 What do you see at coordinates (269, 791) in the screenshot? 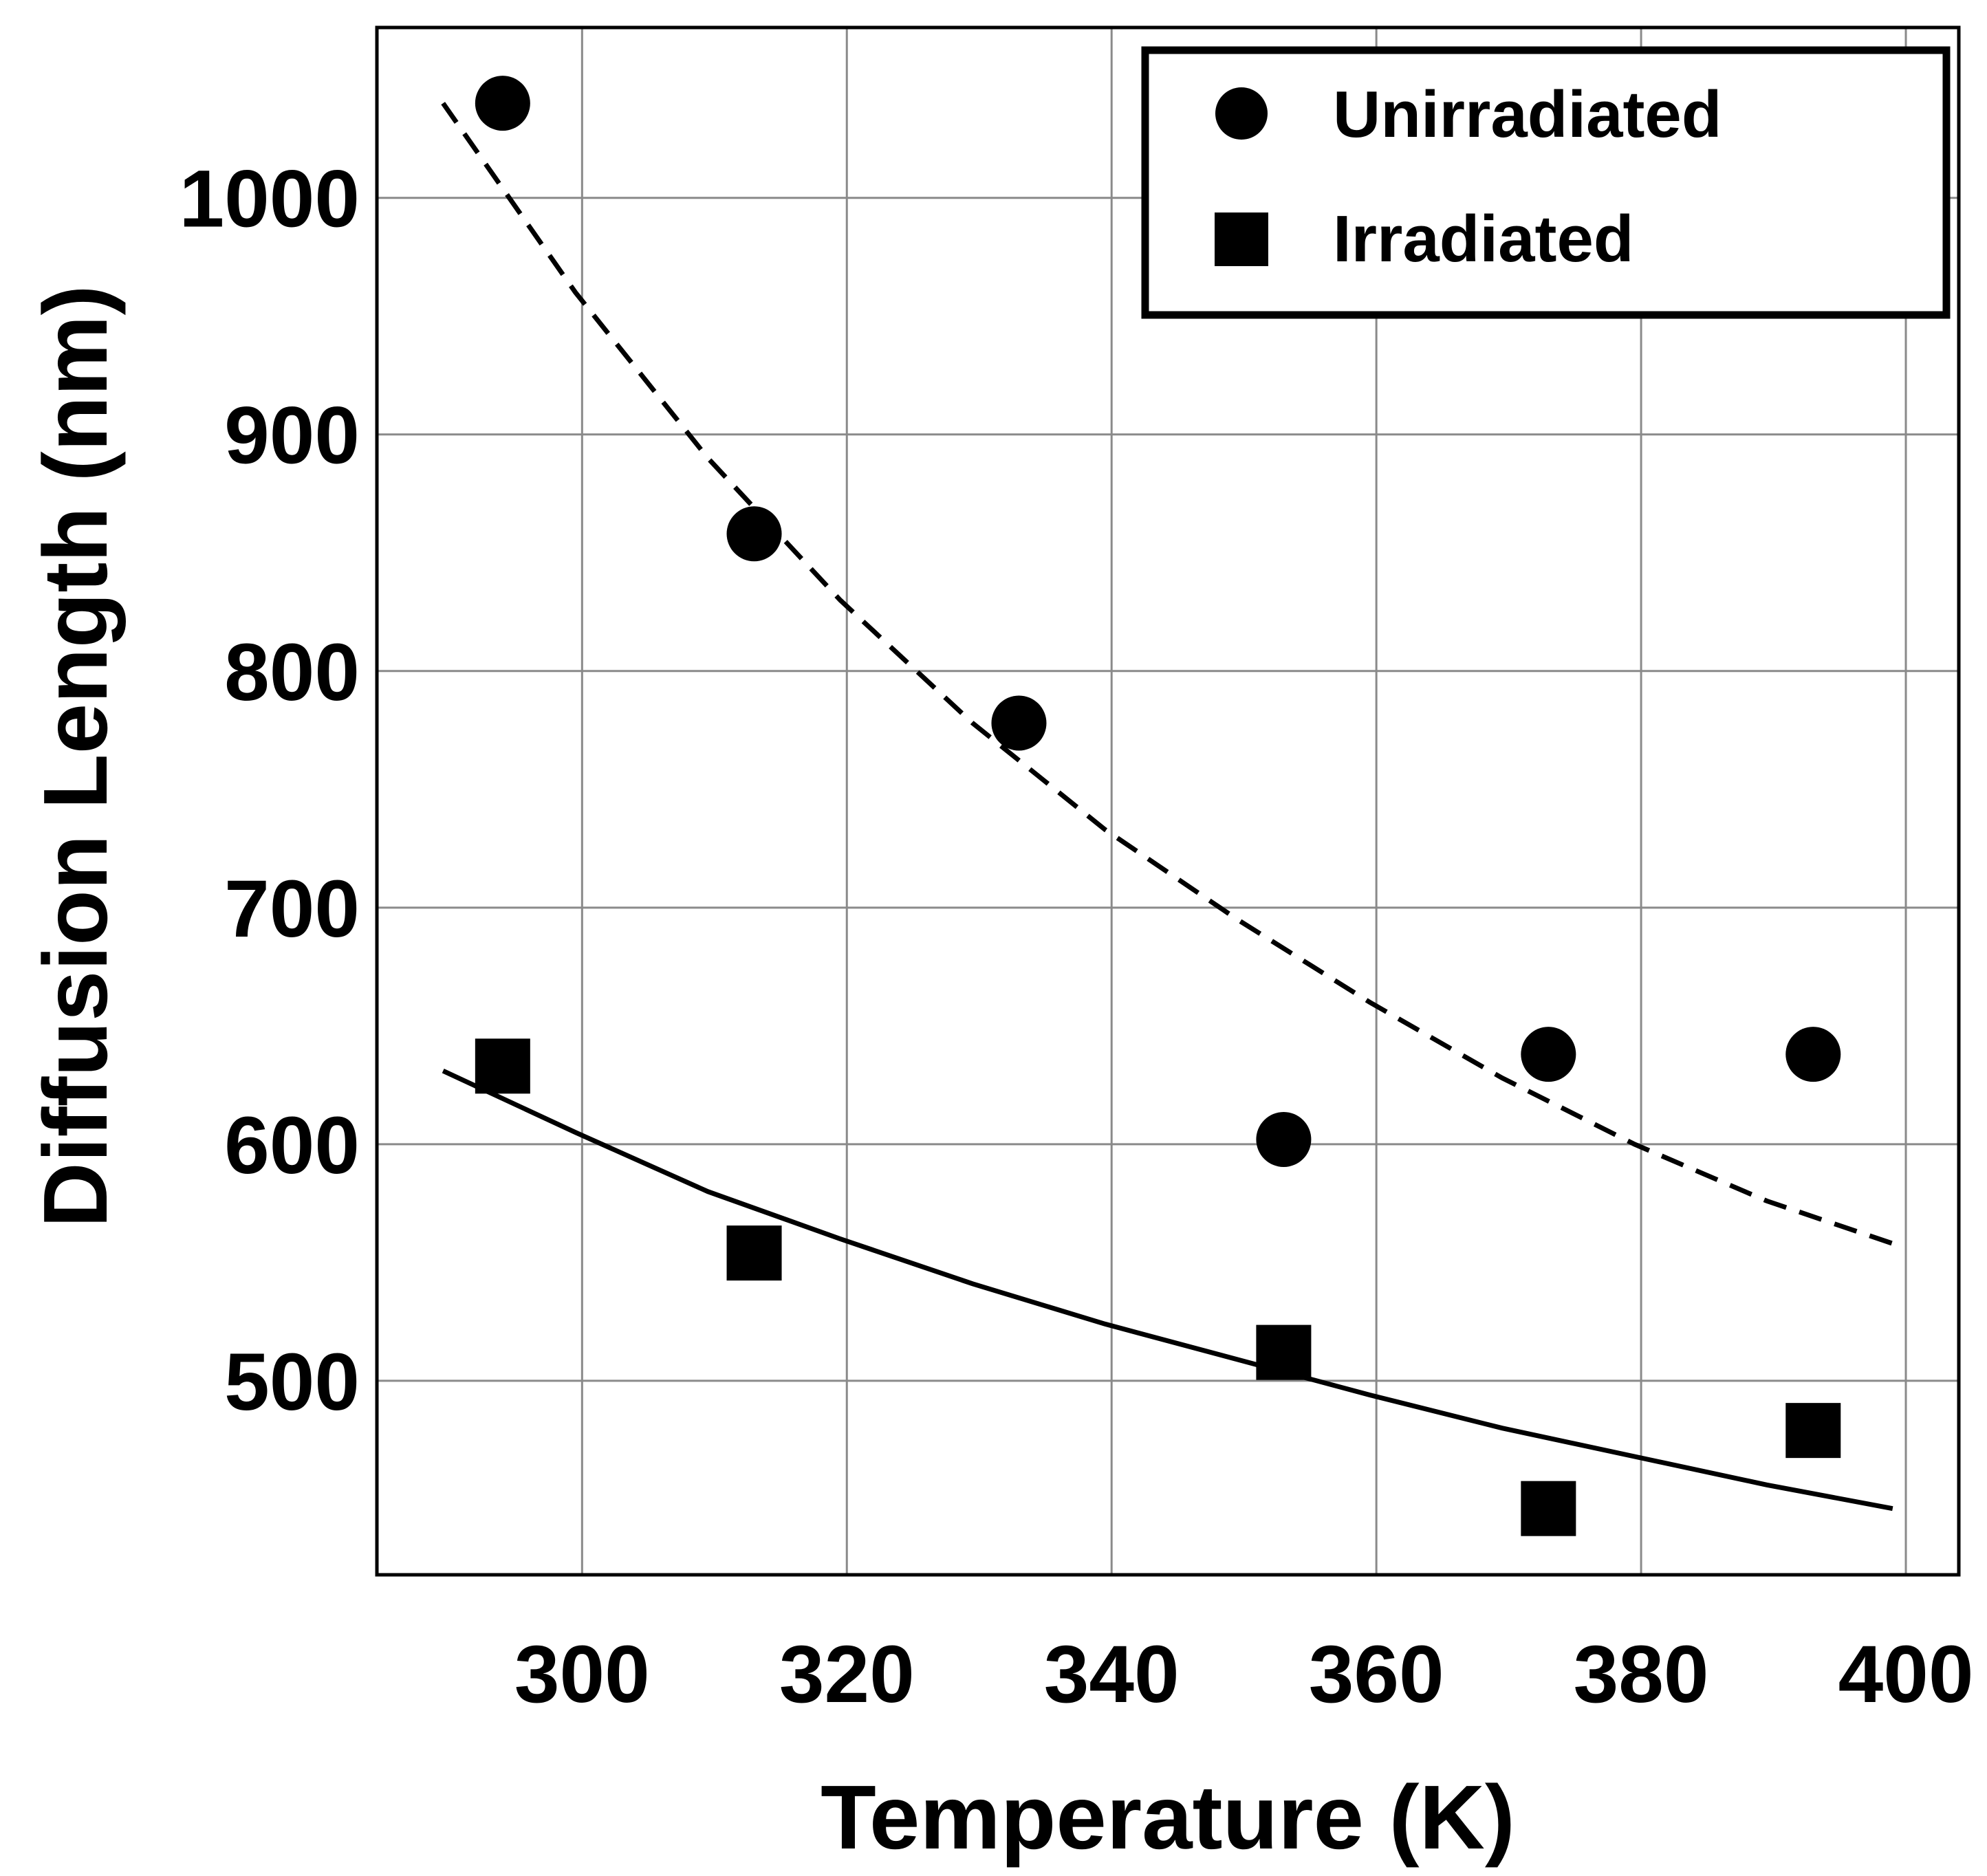
I see `y-tick-labels: 500 600 700 800 900 1000` at bounding box center [269, 791].